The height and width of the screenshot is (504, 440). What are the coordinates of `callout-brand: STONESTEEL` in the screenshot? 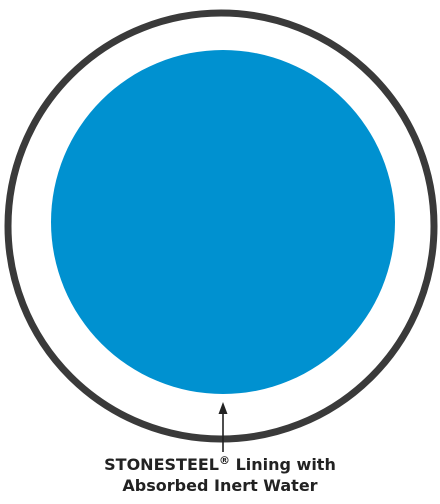 It's located at (161, 464).